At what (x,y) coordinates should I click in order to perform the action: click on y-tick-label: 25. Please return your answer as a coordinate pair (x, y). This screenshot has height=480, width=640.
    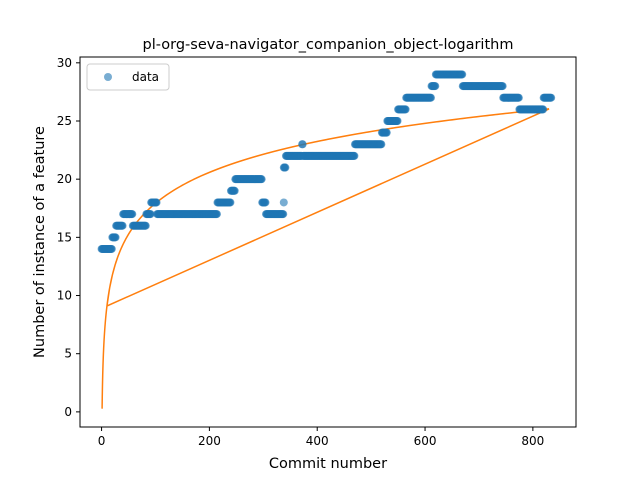
    Looking at the image, I should click on (64, 121).